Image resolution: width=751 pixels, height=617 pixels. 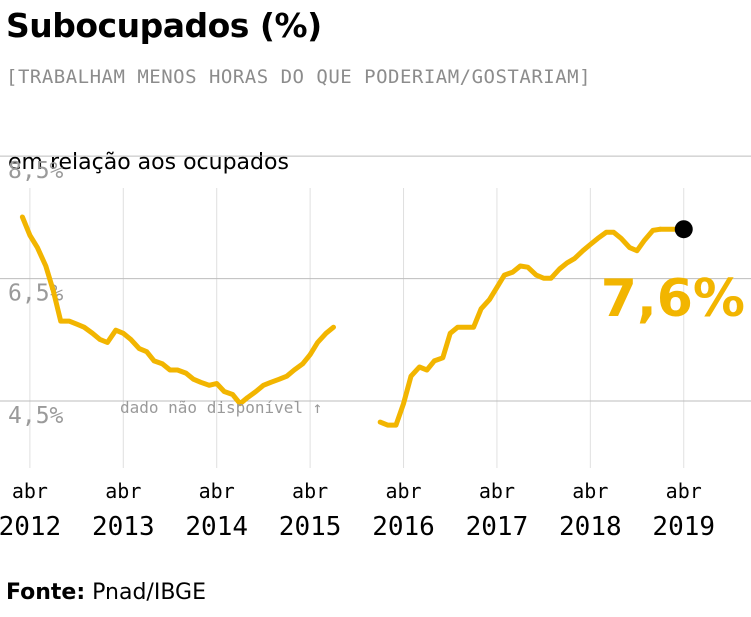 I want to click on y-tick-label: 4,5%, so click(x=36, y=416).